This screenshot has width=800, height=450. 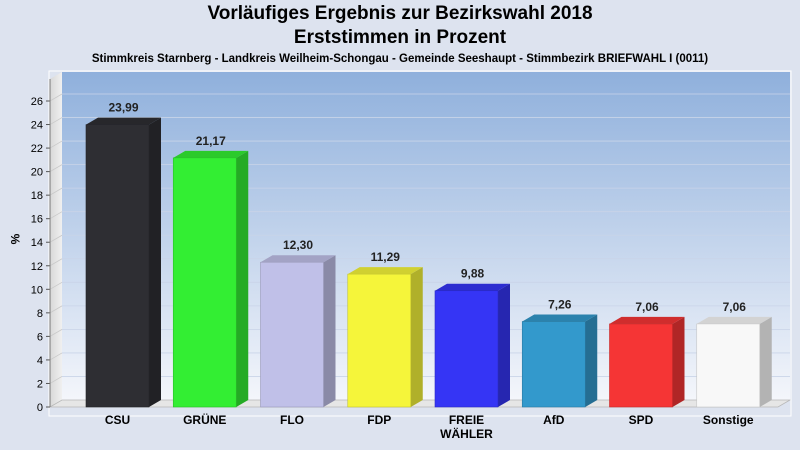 What do you see at coordinates (37, 126) in the screenshot?
I see `y-tick-label: 24` at bounding box center [37, 126].